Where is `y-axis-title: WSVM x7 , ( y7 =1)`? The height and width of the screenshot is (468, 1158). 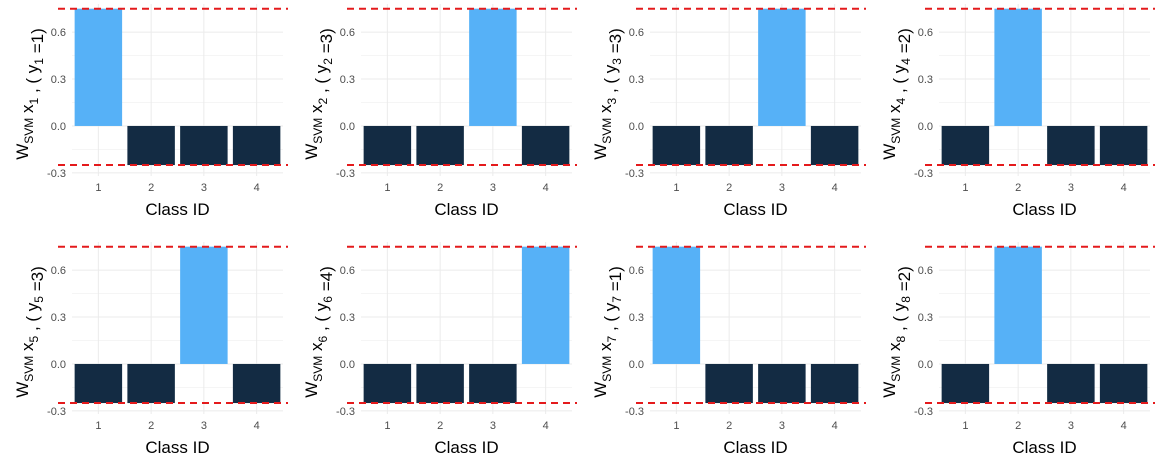
y-axis-title: WSVM x7 , ( y7 =1) is located at coordinates (608, 332).